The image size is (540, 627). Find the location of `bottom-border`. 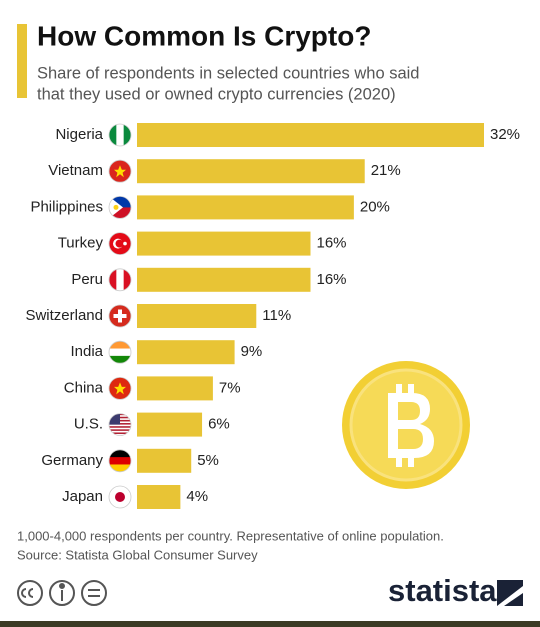

bottom-border is located at coordinates (270, 624).